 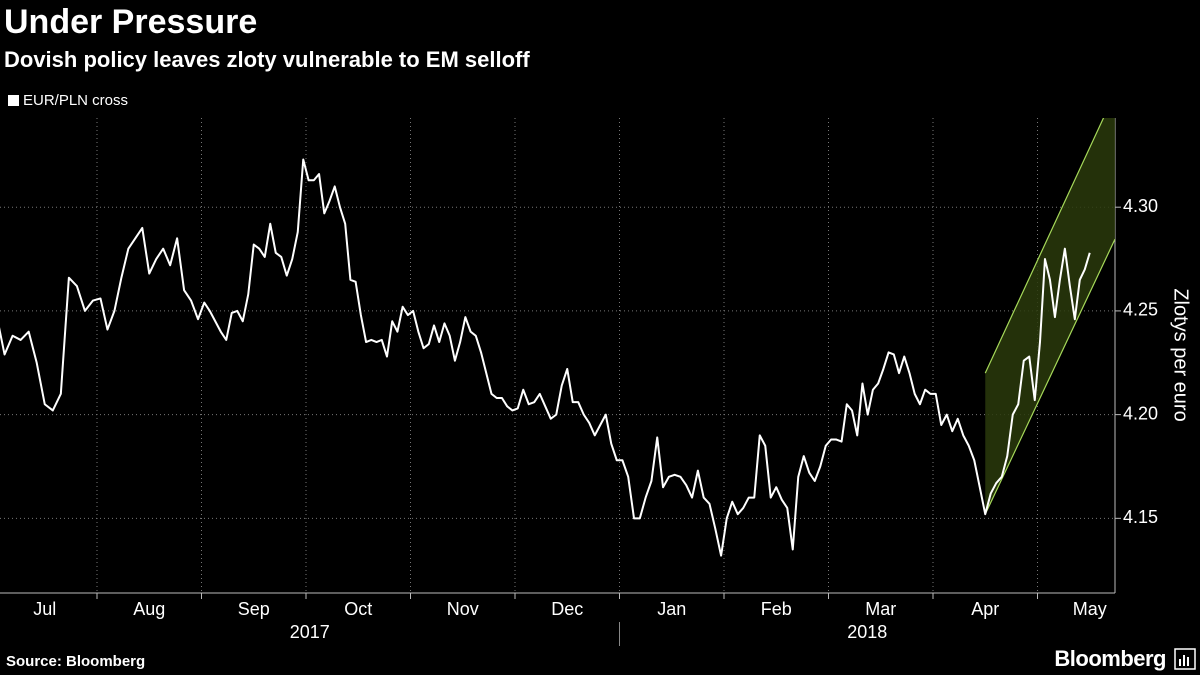 What do you see at coordinates (75, 100) in the screenshot?
I see `legend-label: EUR/PLN cross` at bounding box center [75, 100].